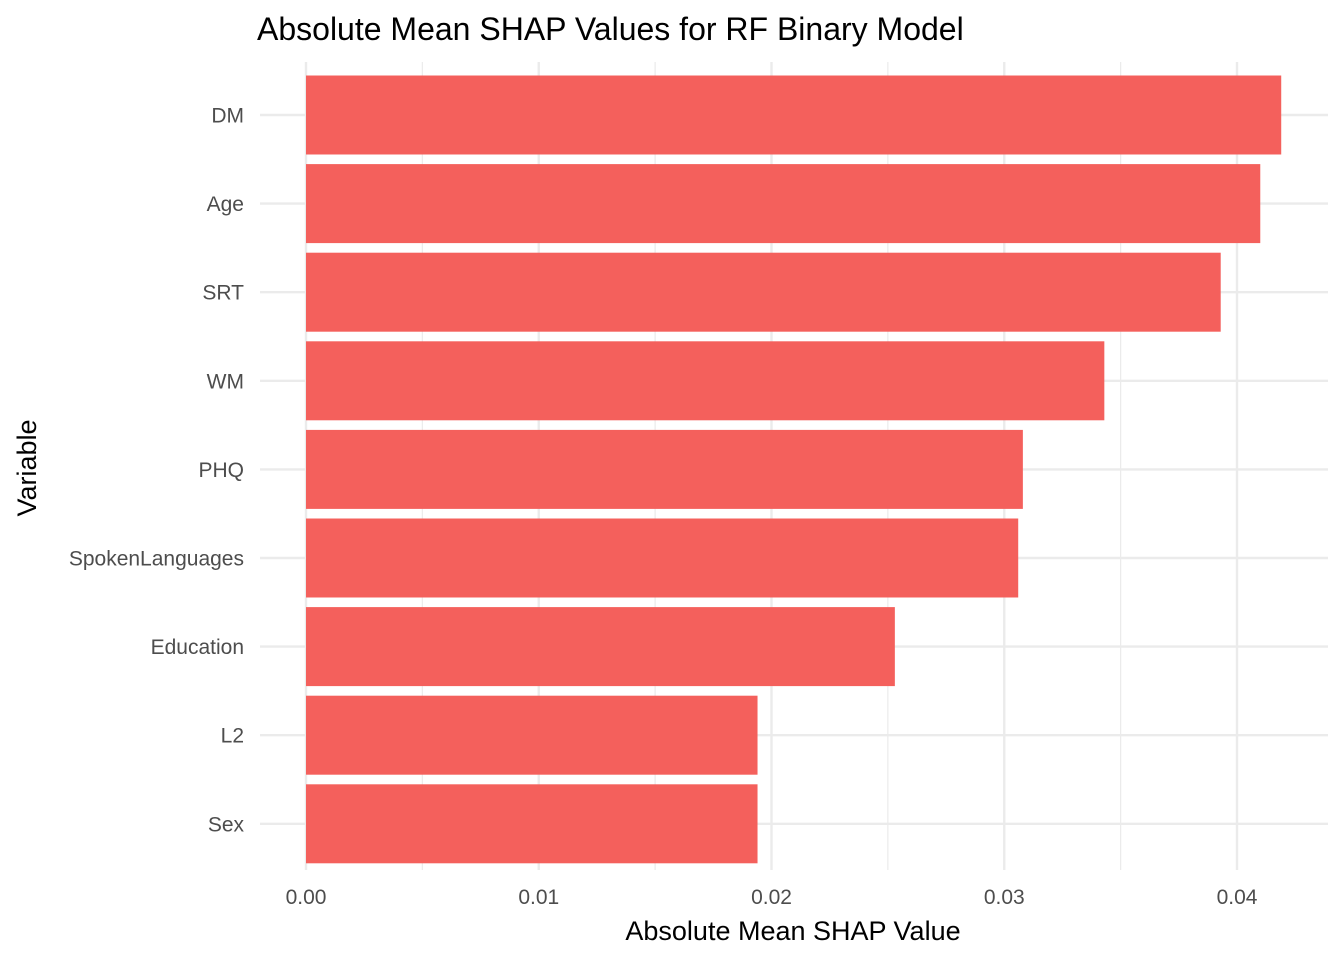  I want to click on y-tick-label: SpokenLanguages, so click(156, 559).